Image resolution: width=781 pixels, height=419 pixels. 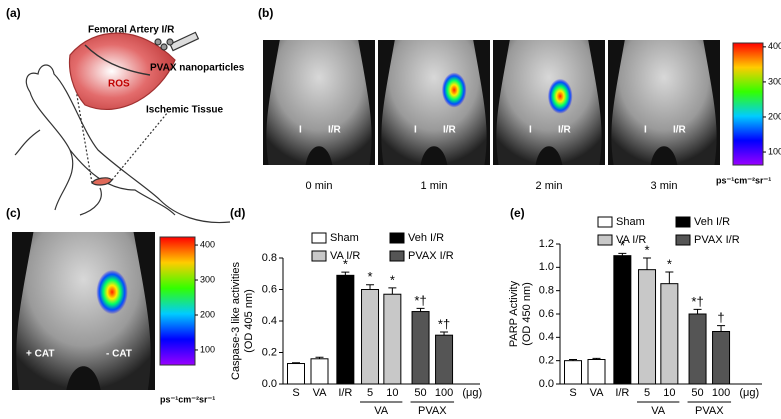 I want to click on particle, so click(x=170, y=42).